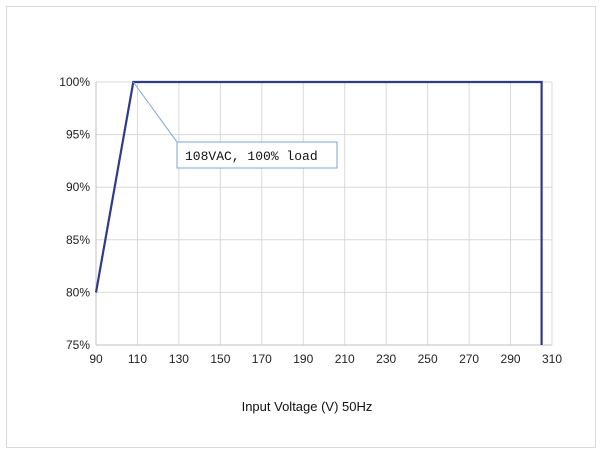 This screenshot has height=456, width=604. What do you see at coordinates (251, 156) in the screenshot?
I see `annotation-text: 108VAC, 100% load` at bounding box center [251, 156].